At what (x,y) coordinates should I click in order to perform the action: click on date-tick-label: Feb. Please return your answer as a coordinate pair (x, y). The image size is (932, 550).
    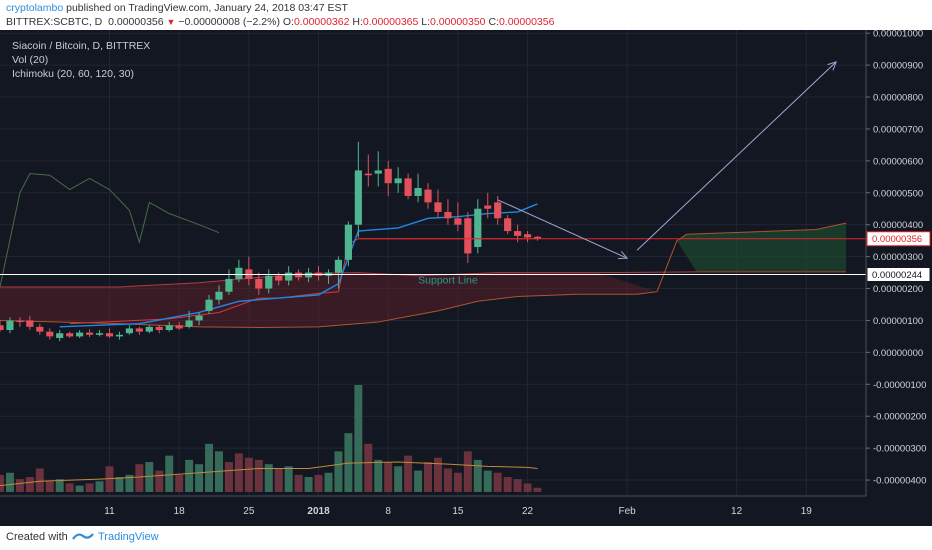
    Looking at the image, I should click on (627, 511).